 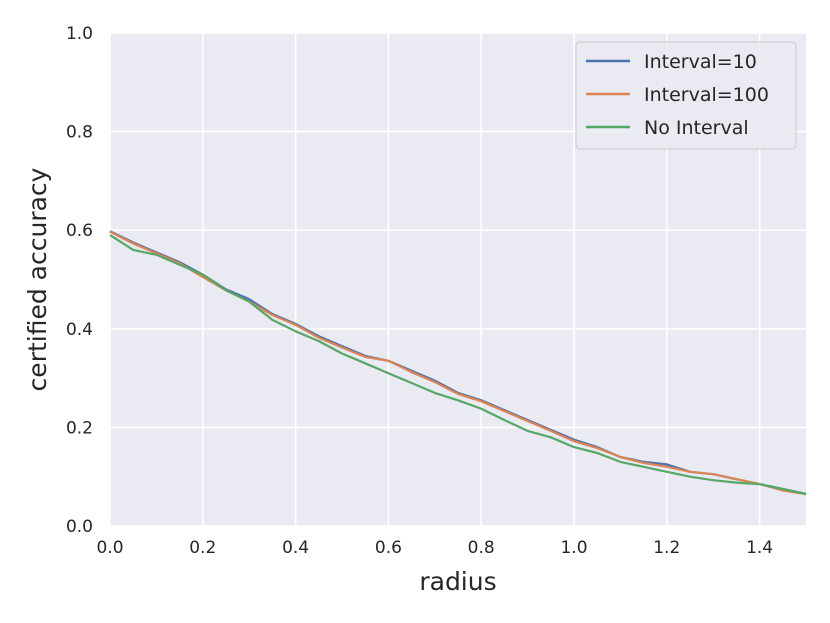 What do you see at coordinates (666, 548) in the screenshot?
I see `x-tick-label: 1.2` at bounding box center [666, 548].